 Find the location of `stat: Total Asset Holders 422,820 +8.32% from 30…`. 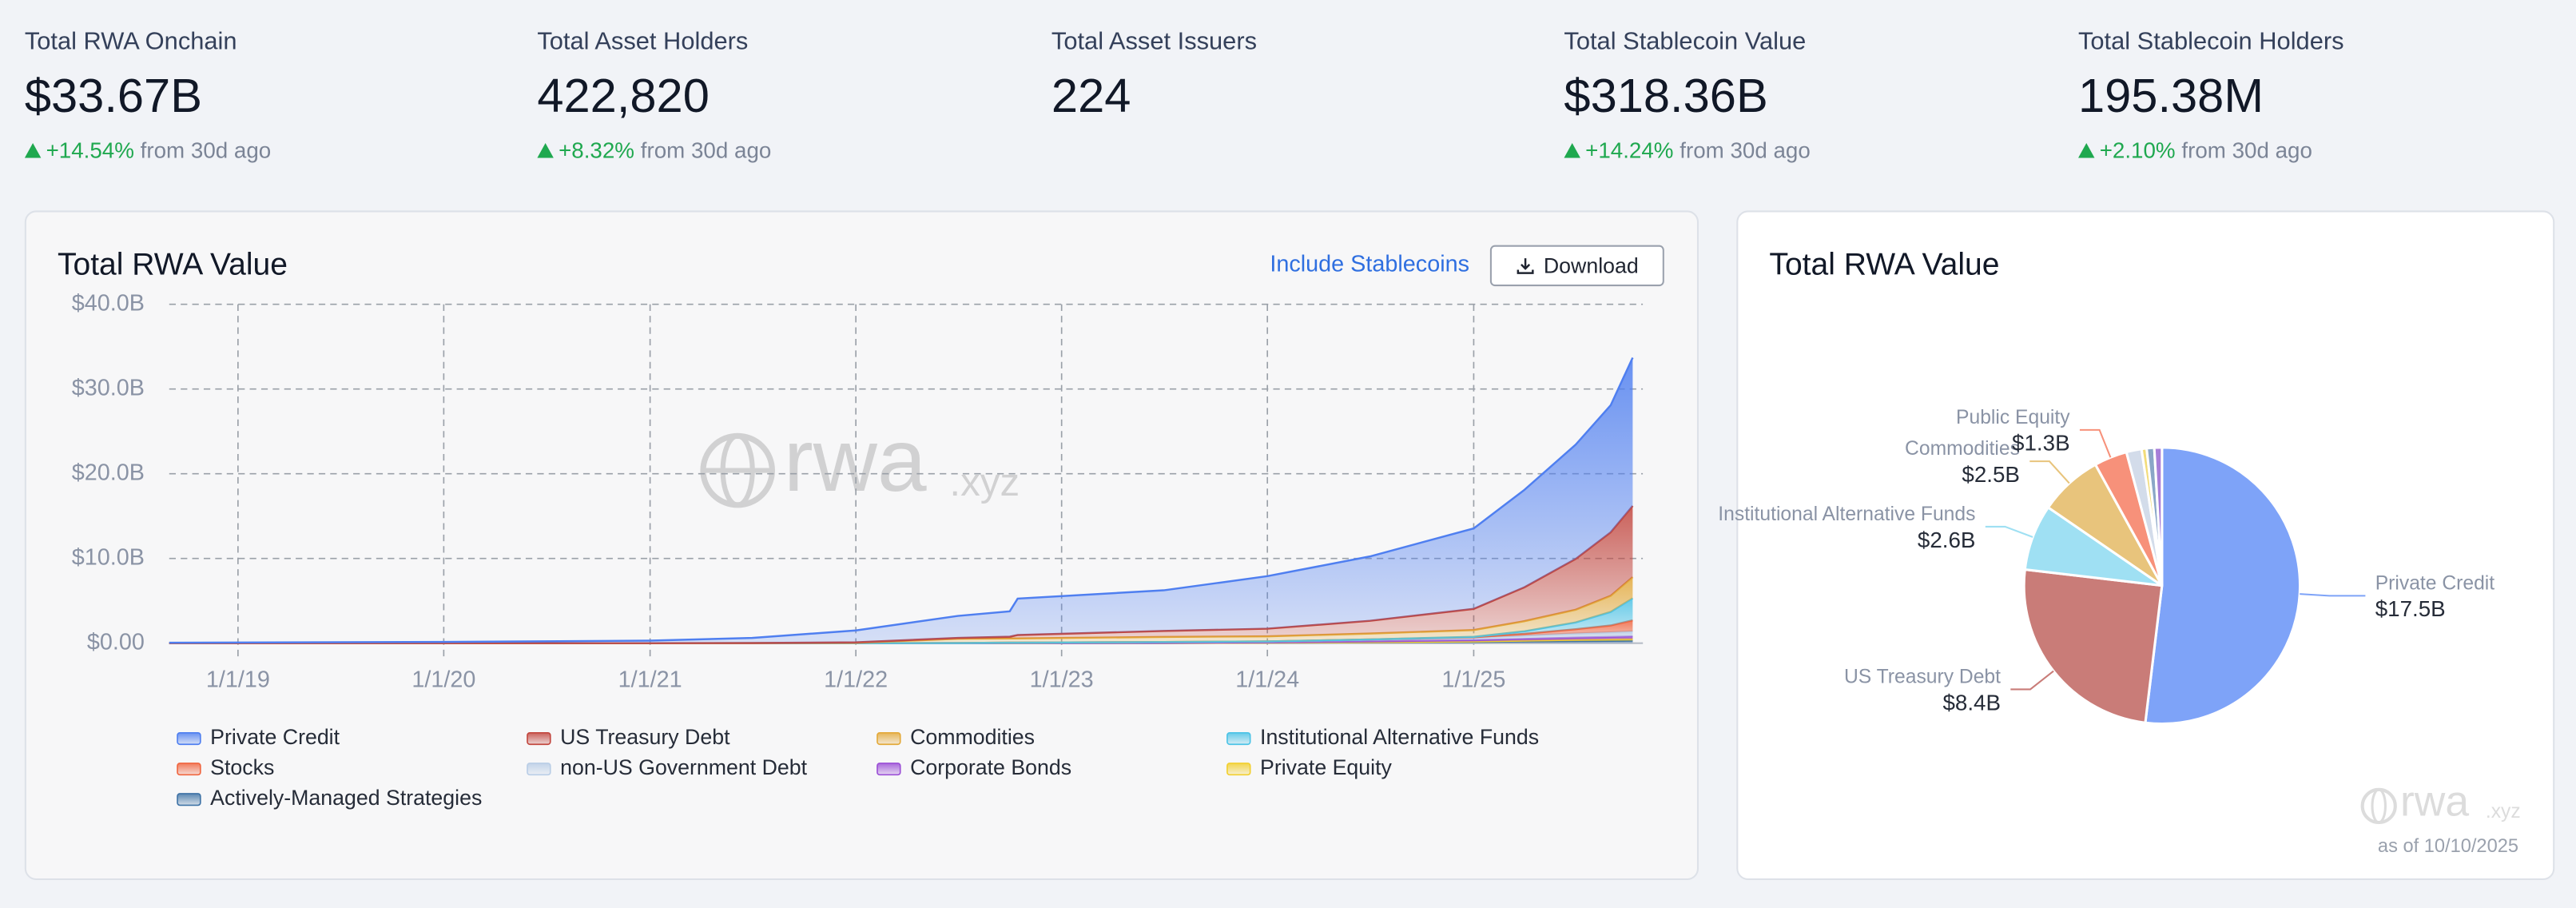

stat: Total Asset Holders 422,820 +8.32% from 30… is located at coordinates (783, 95).